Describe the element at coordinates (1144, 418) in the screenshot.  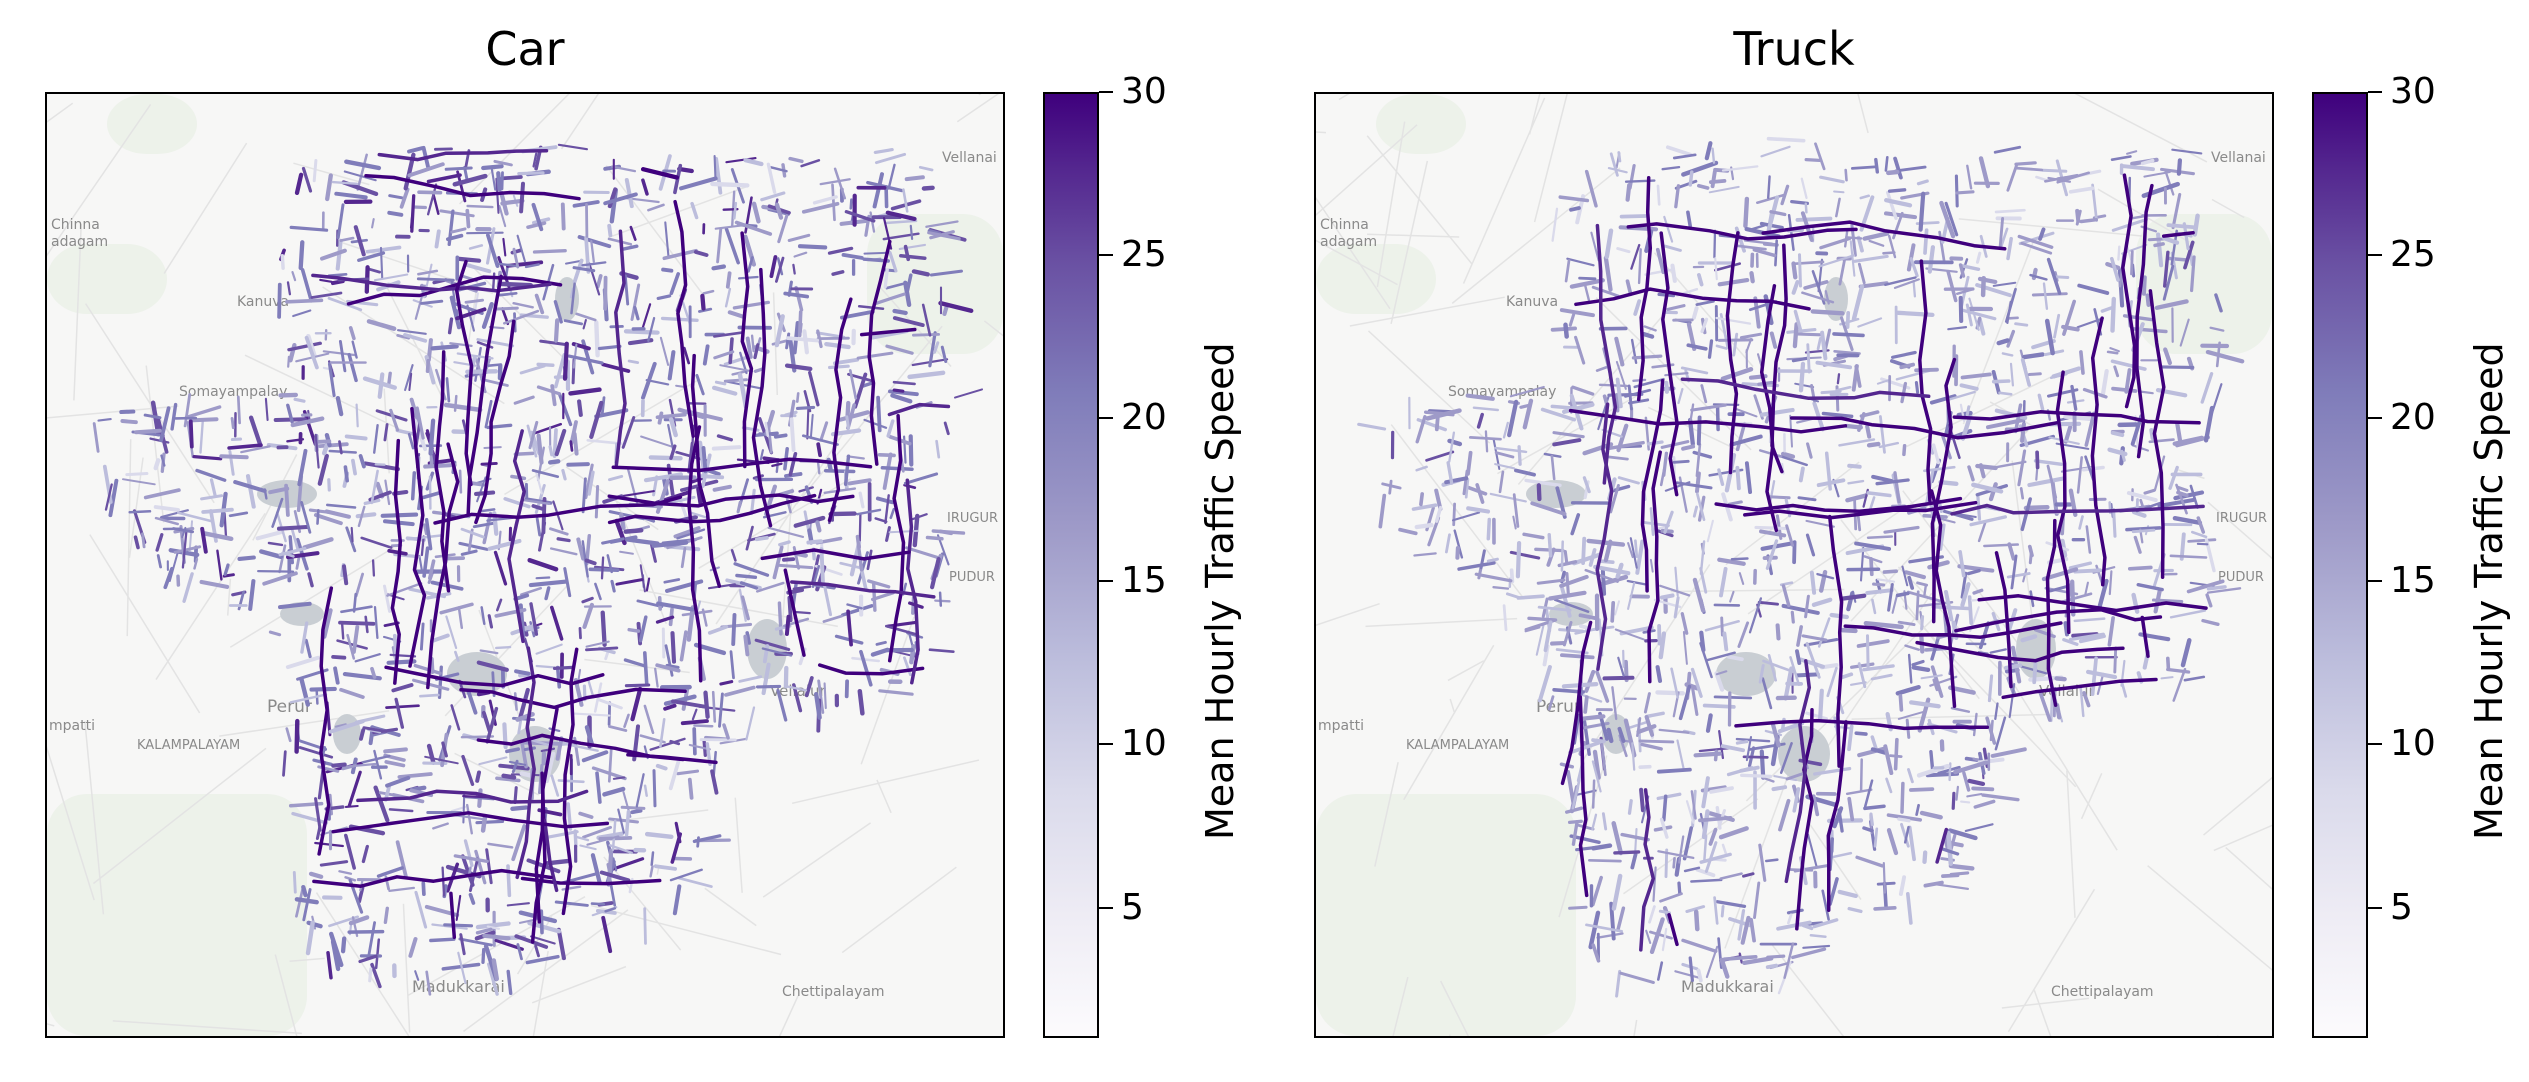
I see `colorbar-tick-label: 20` at that location.